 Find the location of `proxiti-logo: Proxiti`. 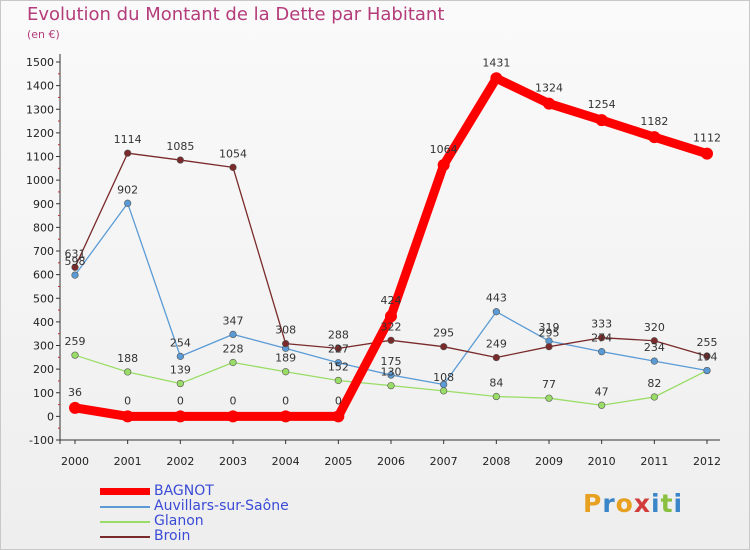

proxiti-logo: Proxiti is located at coordinates (633, 503).